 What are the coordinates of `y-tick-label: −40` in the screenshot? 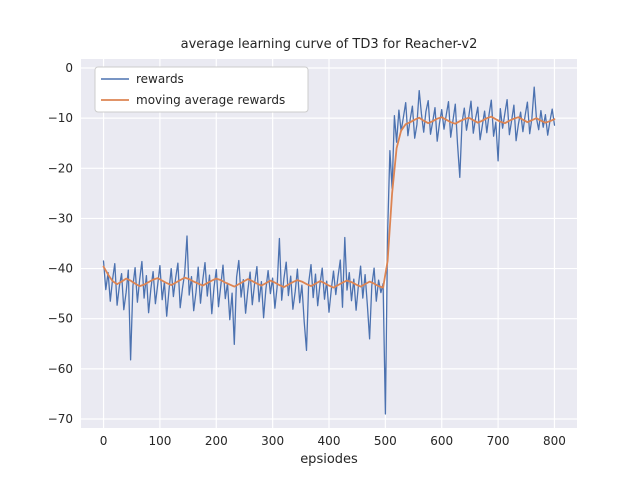 It's located at (60, 269).